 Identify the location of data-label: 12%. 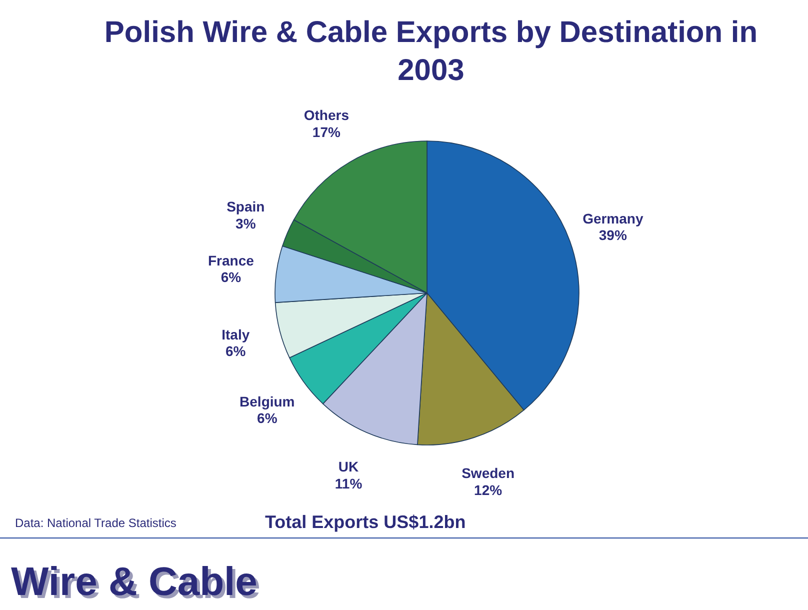
(488, 490).